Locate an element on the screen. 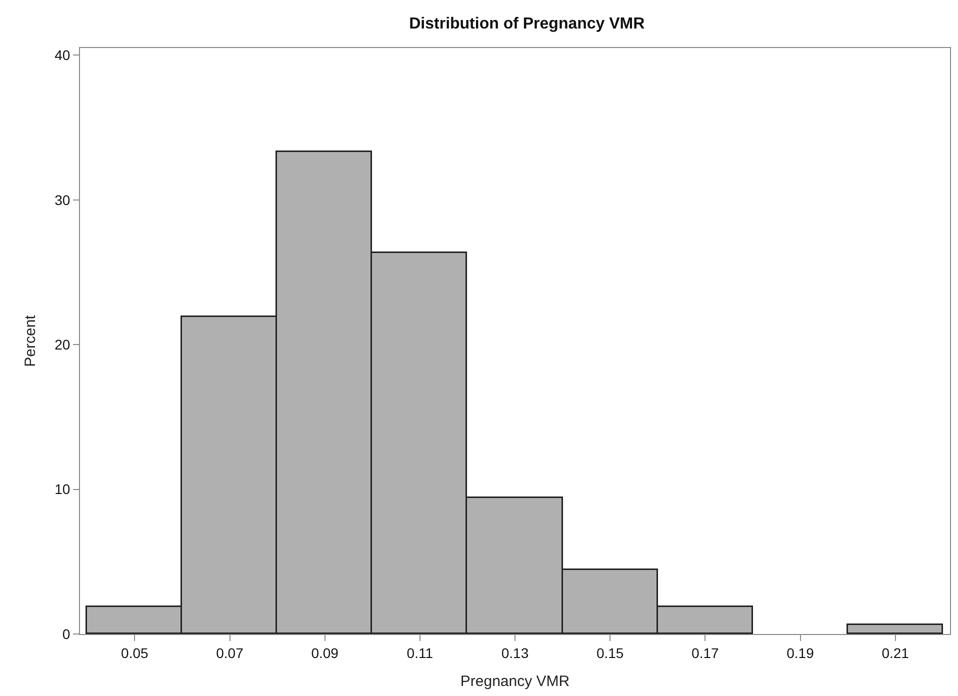 The height and width of the screenshot is (696, 958). x-tick-label: 0.05 is located at coordinates (135, 652).